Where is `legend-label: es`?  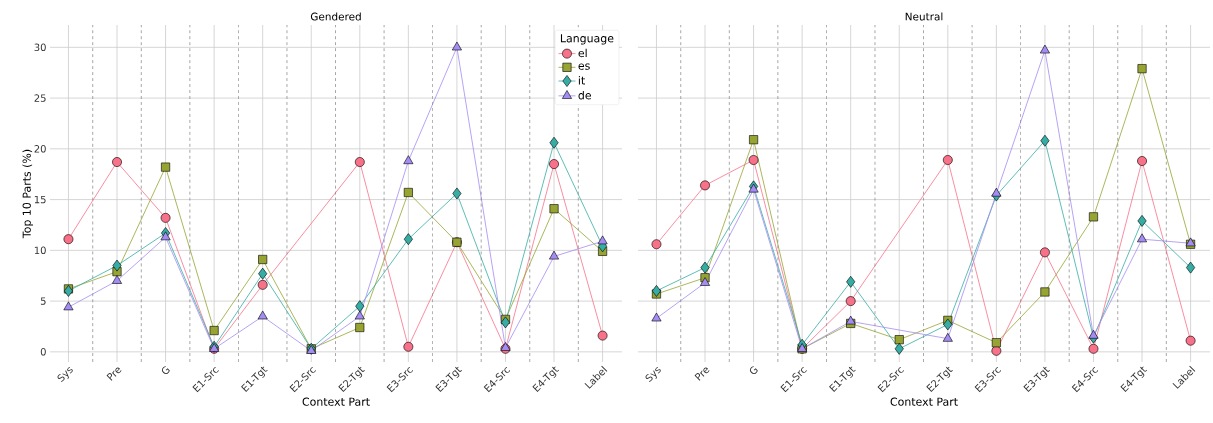
legend-label: es is located at coordinates (584, 66).